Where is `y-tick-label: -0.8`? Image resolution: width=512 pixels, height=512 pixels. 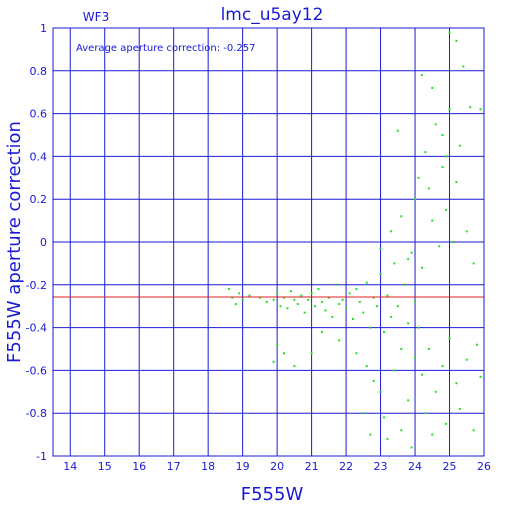
y-tick-label: -0.8 is located at coordinates (36, 413).